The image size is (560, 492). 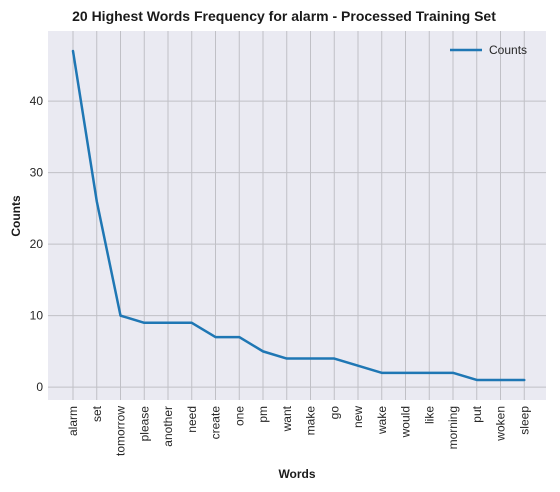 What do you see at coordinates (192, 419) in the screenshot?
I see `x-tick-label: need` at bounding box center [192, 419].